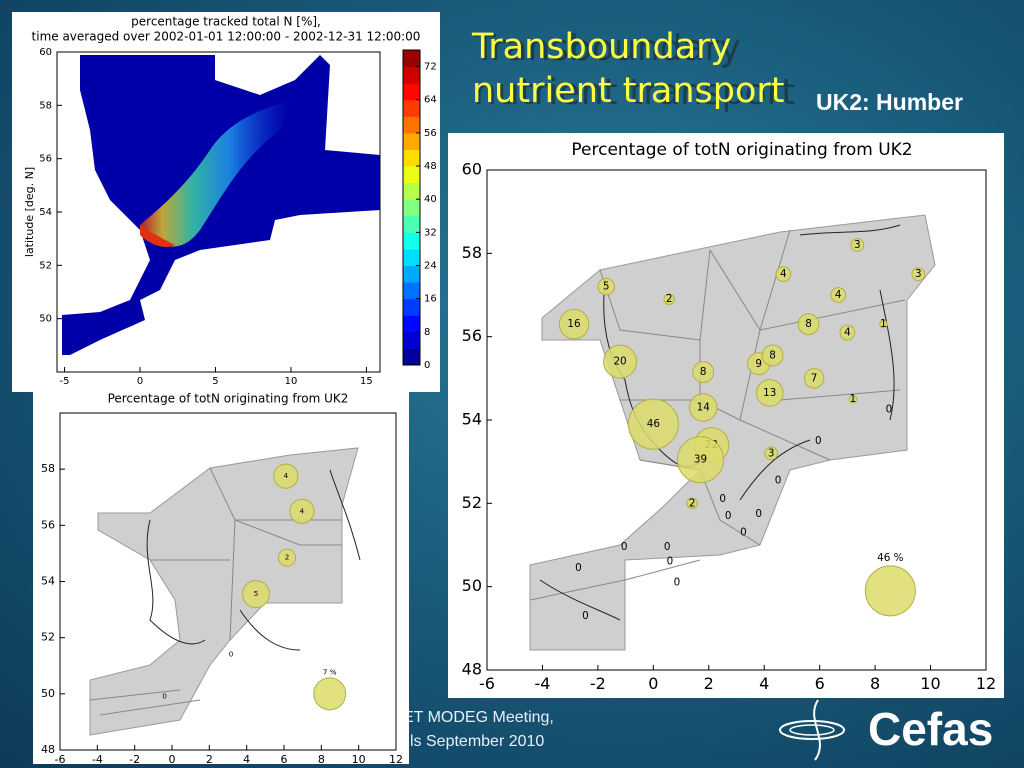 The height and width of the screenshot is (768, 1024). Describe the element at coordinates (45, 159) in the screenshot. I see `y-tick-label: 56` at that location.